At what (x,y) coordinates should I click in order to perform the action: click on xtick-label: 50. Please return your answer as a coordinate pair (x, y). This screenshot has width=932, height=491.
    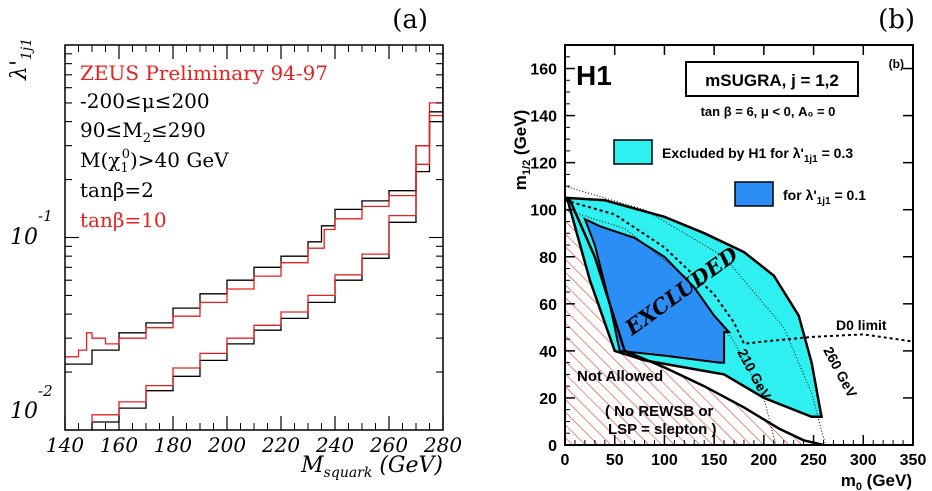
    Looking at the image, I should click on (615, 460).